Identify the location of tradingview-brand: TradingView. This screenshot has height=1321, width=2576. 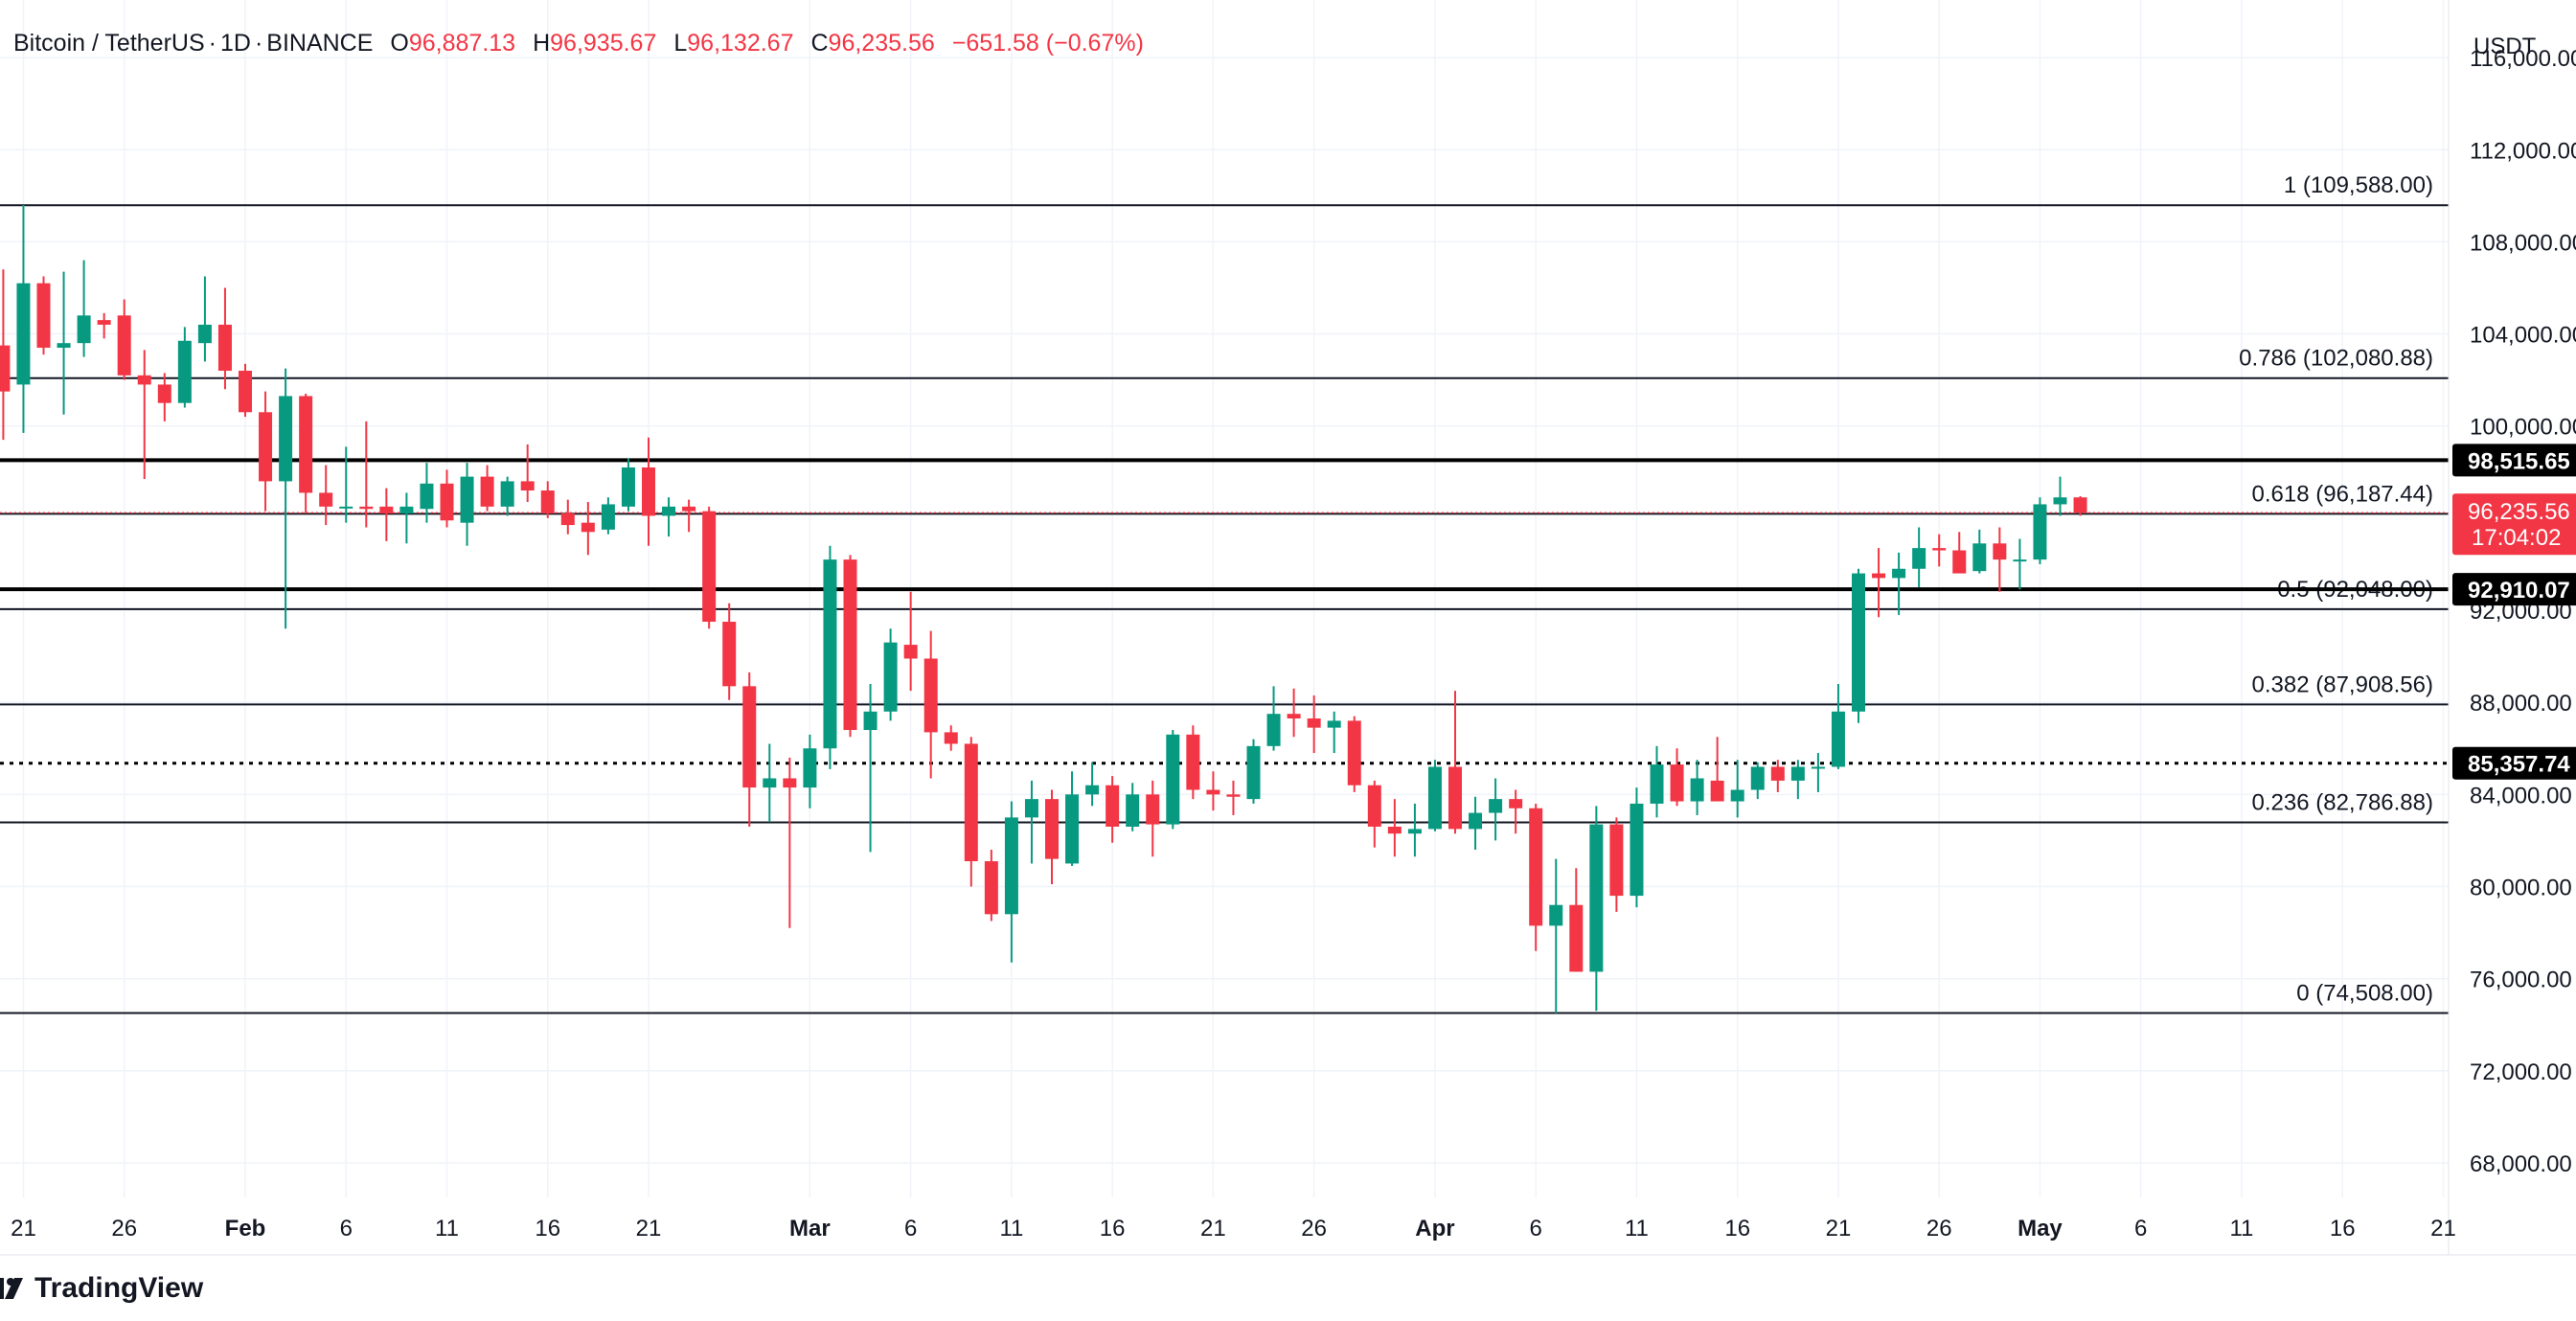
(101, 1288).